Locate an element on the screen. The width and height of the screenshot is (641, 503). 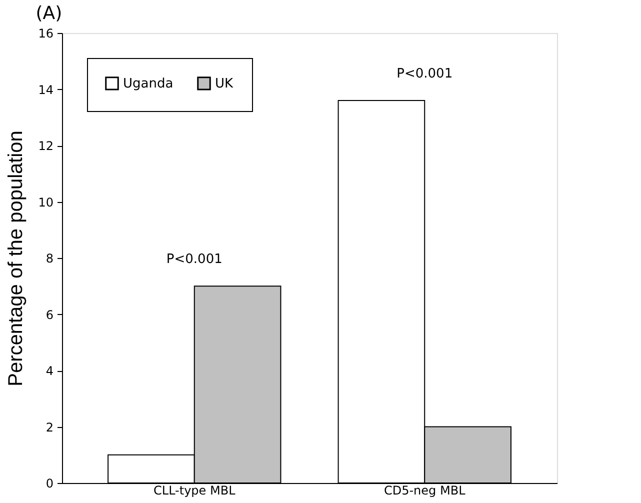
y-tick-label: 12 is located at coordinates (46, 146).